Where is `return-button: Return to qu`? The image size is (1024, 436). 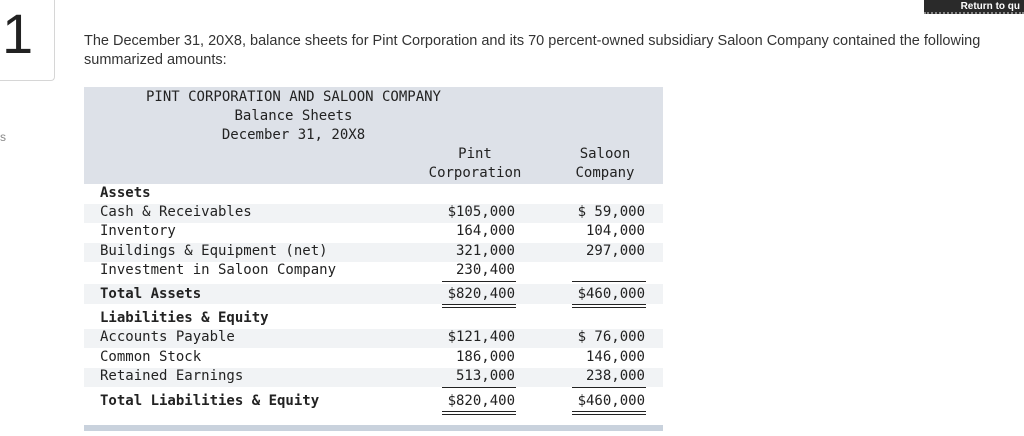 return-button: Return to qu is located at coordinates (974, 7).